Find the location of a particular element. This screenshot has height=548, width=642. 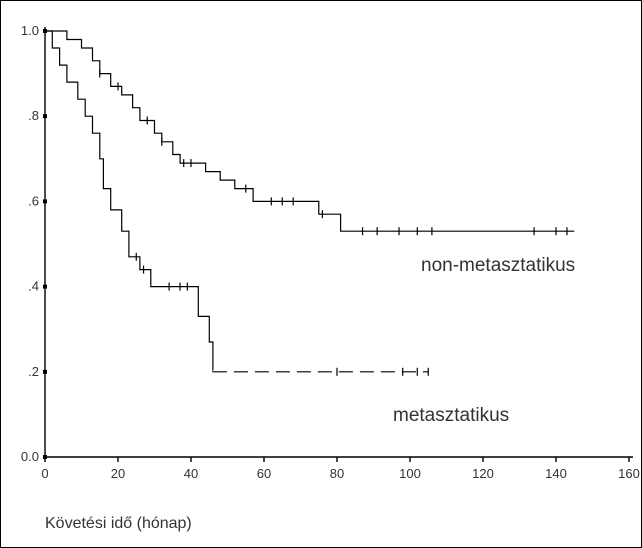

y-tick-label: .8 is located at coordinates (33, 115).